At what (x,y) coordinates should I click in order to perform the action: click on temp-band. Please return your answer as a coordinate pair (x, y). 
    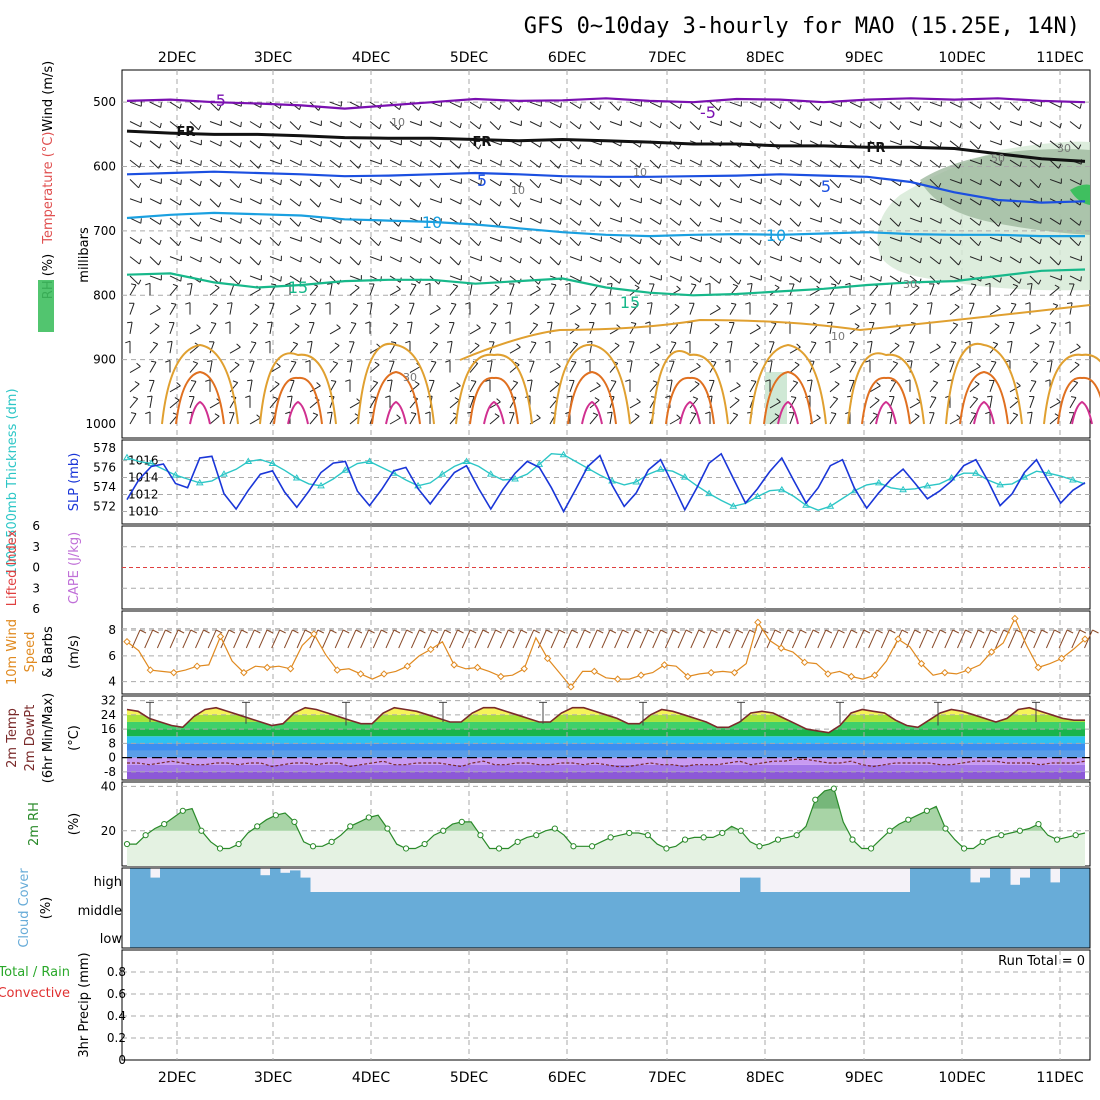
    Looking at the image, I should click on (606, 740).